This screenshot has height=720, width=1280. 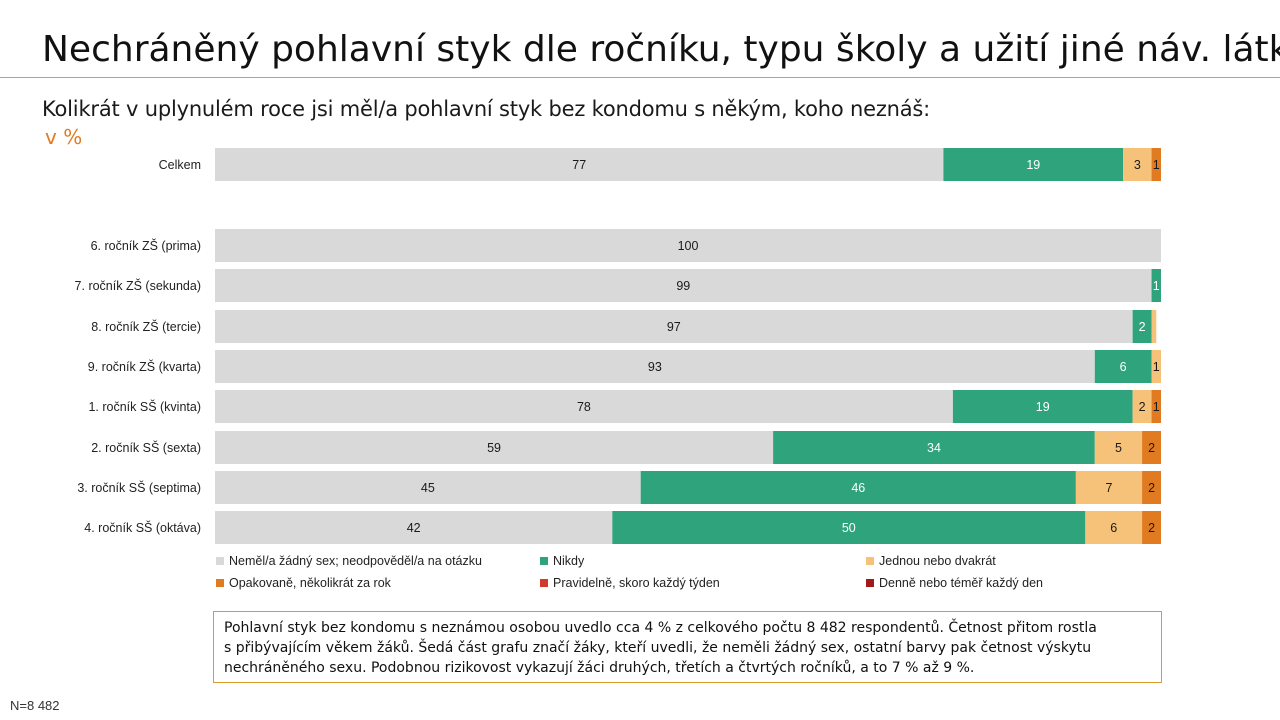 What do you see at coordinates (144, 406) in the screenshot?
I see `category-label: 1. ročník SŠ (kvinta)` at bounding box center [144, 406].